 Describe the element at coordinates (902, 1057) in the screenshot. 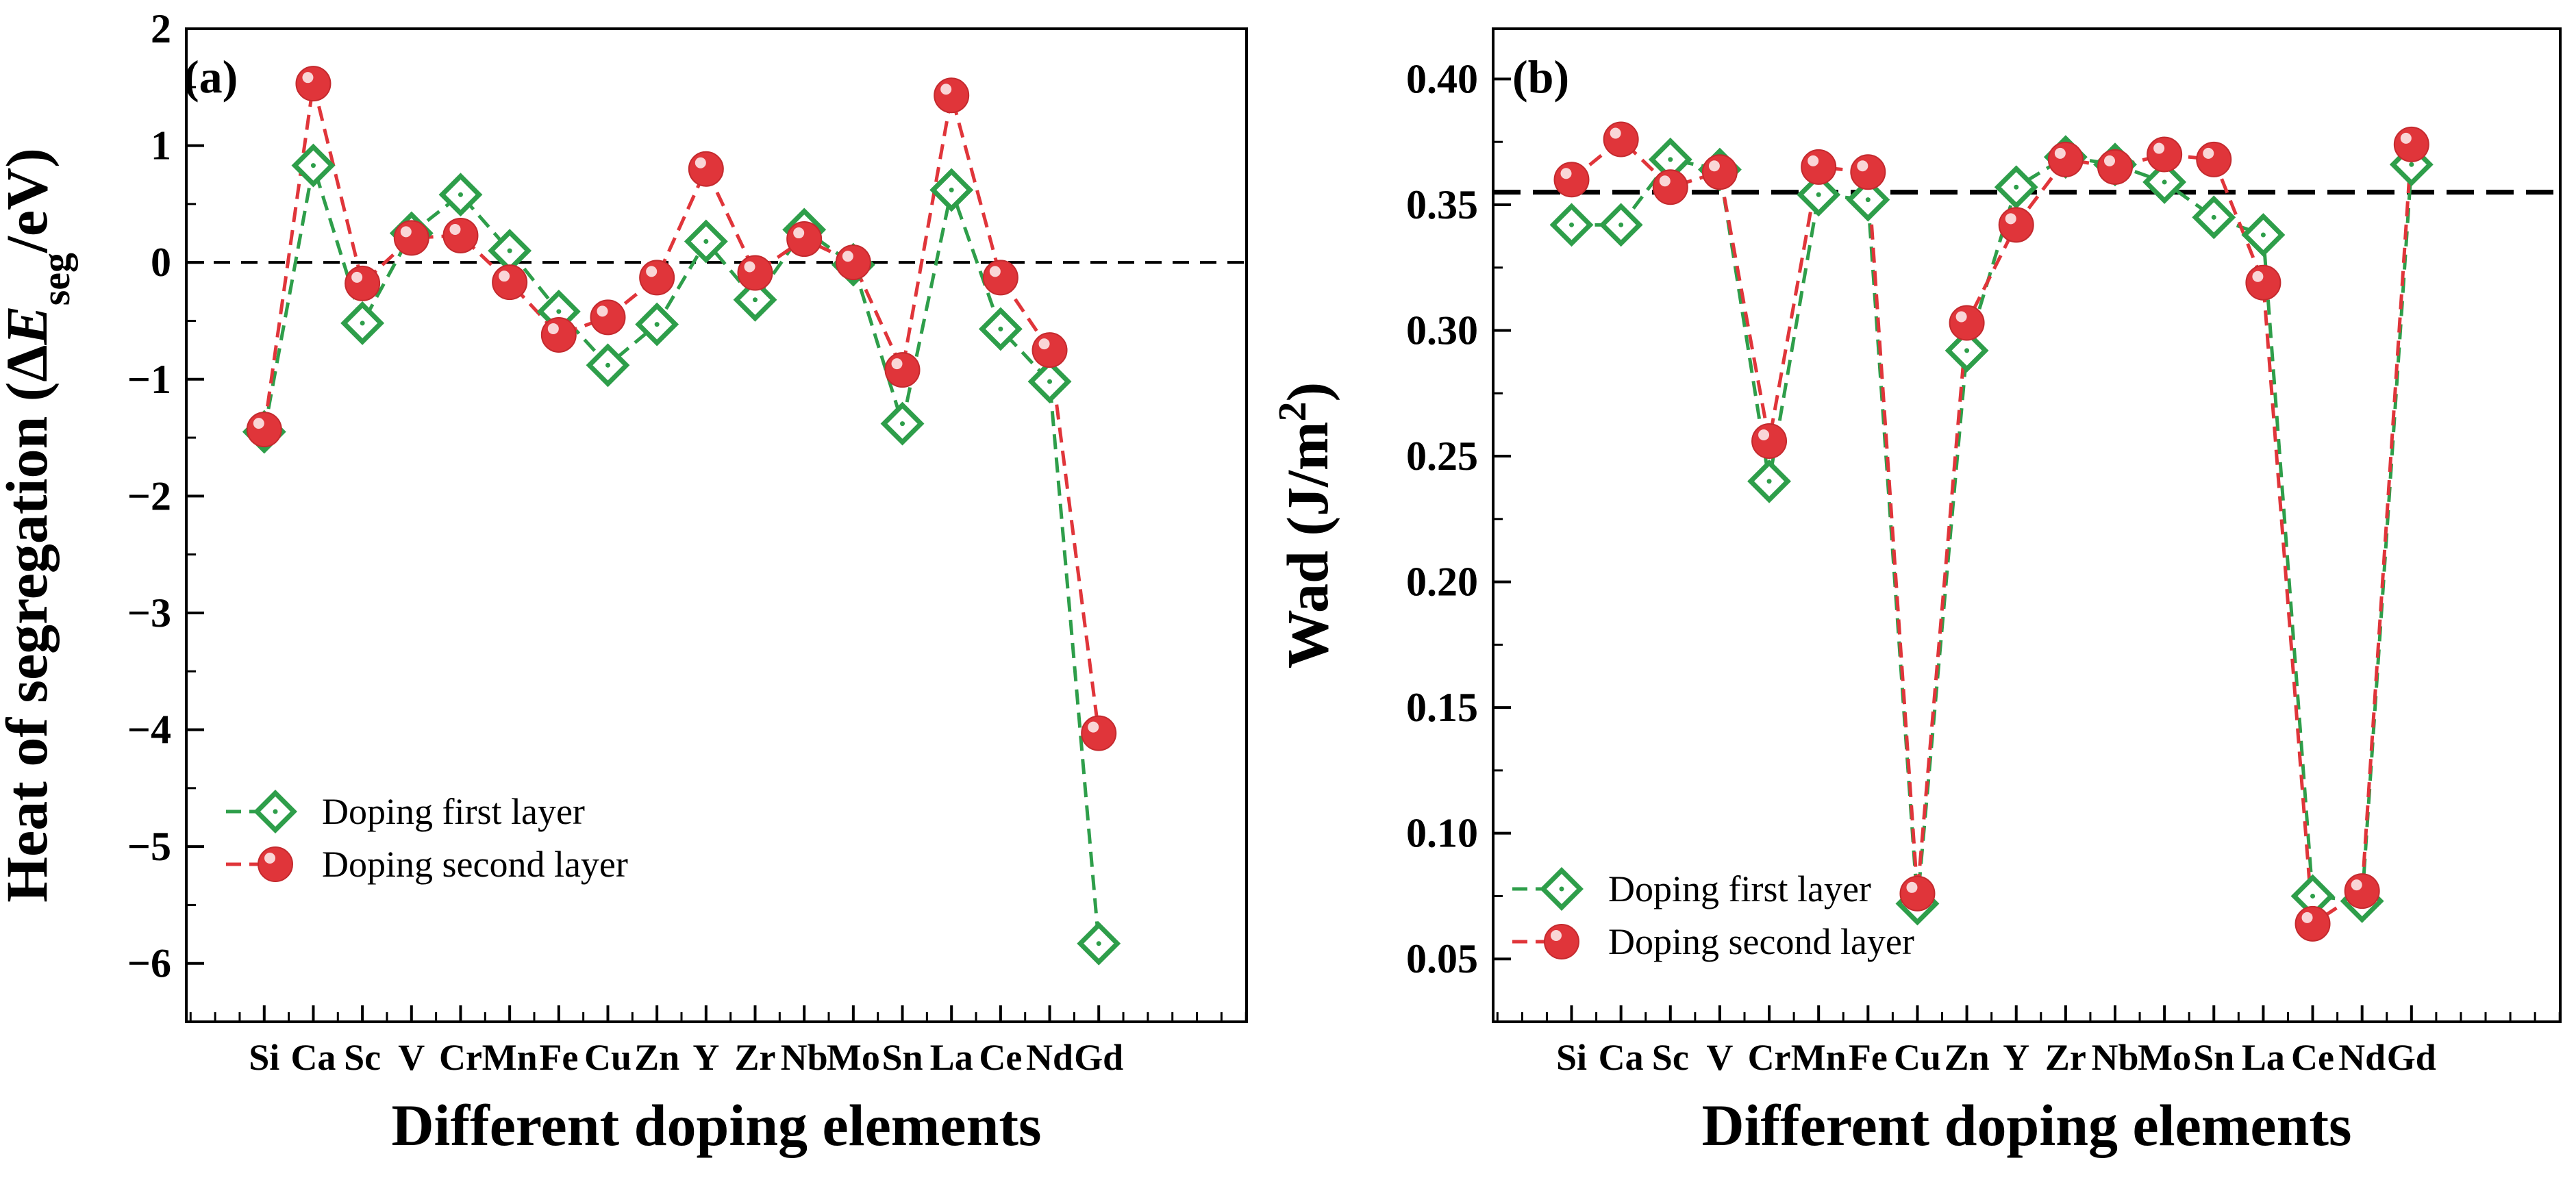

I see `x-tick-label: Sn` at that location.